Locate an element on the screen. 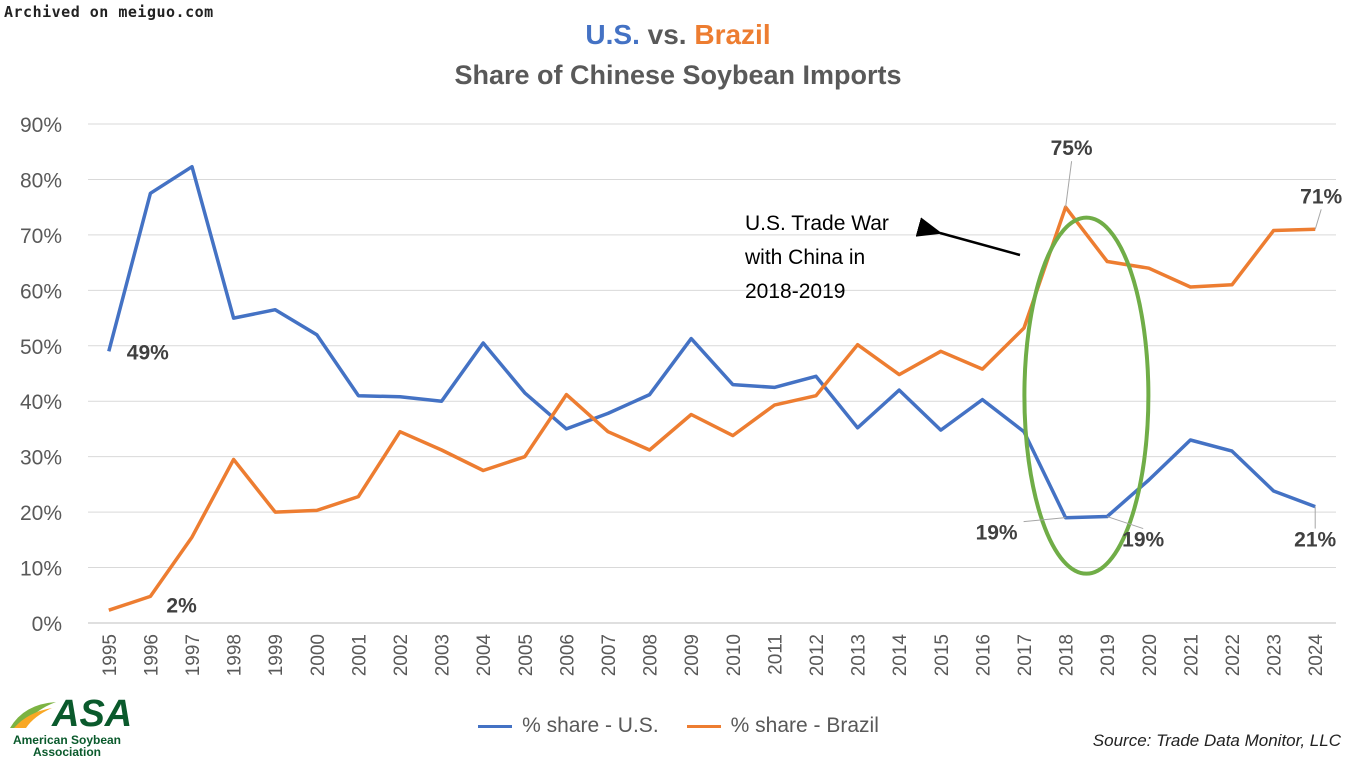  x-tick-label: 2016 is located at coordinates (983, 655).